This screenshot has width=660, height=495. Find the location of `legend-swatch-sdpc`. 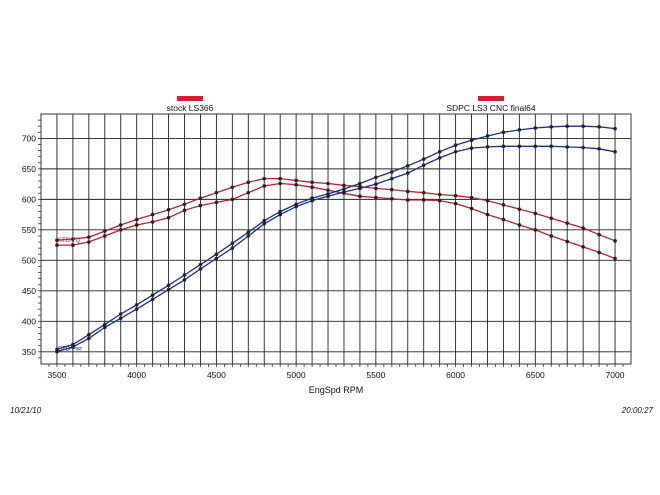

legend-swatch-sdpc is located at coordinates (491, 98).